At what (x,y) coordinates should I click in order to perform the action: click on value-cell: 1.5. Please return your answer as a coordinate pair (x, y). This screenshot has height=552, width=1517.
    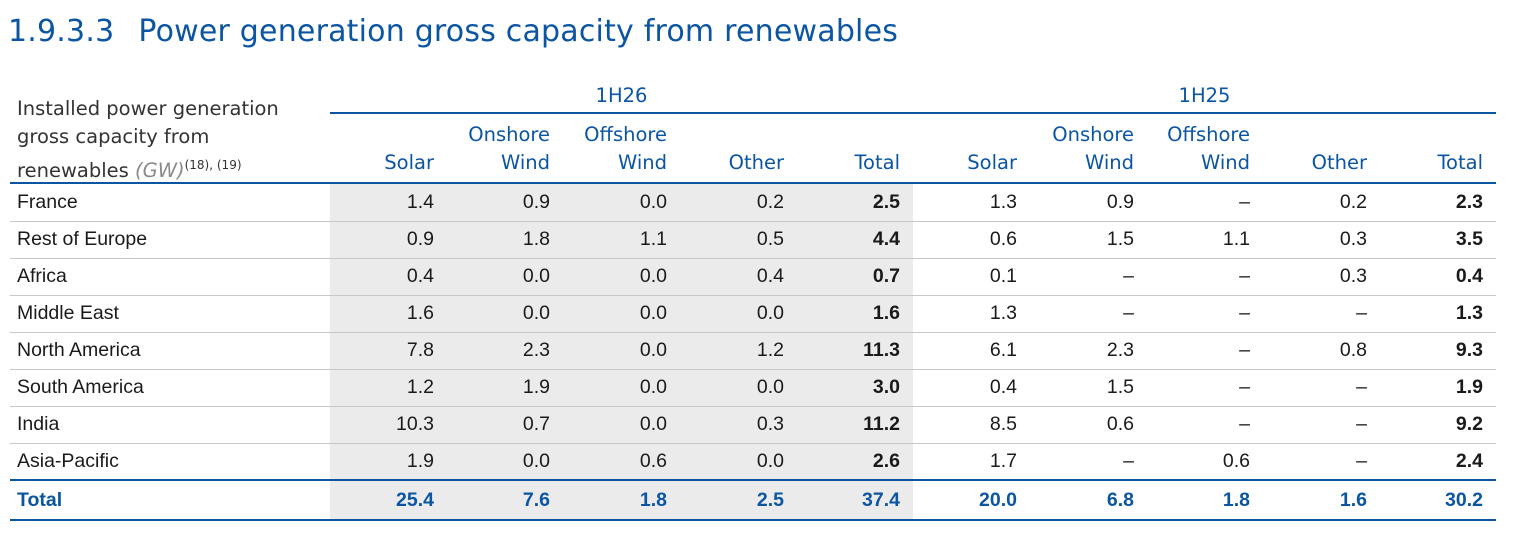
    Looking at the image, I should click on (1120, 239).